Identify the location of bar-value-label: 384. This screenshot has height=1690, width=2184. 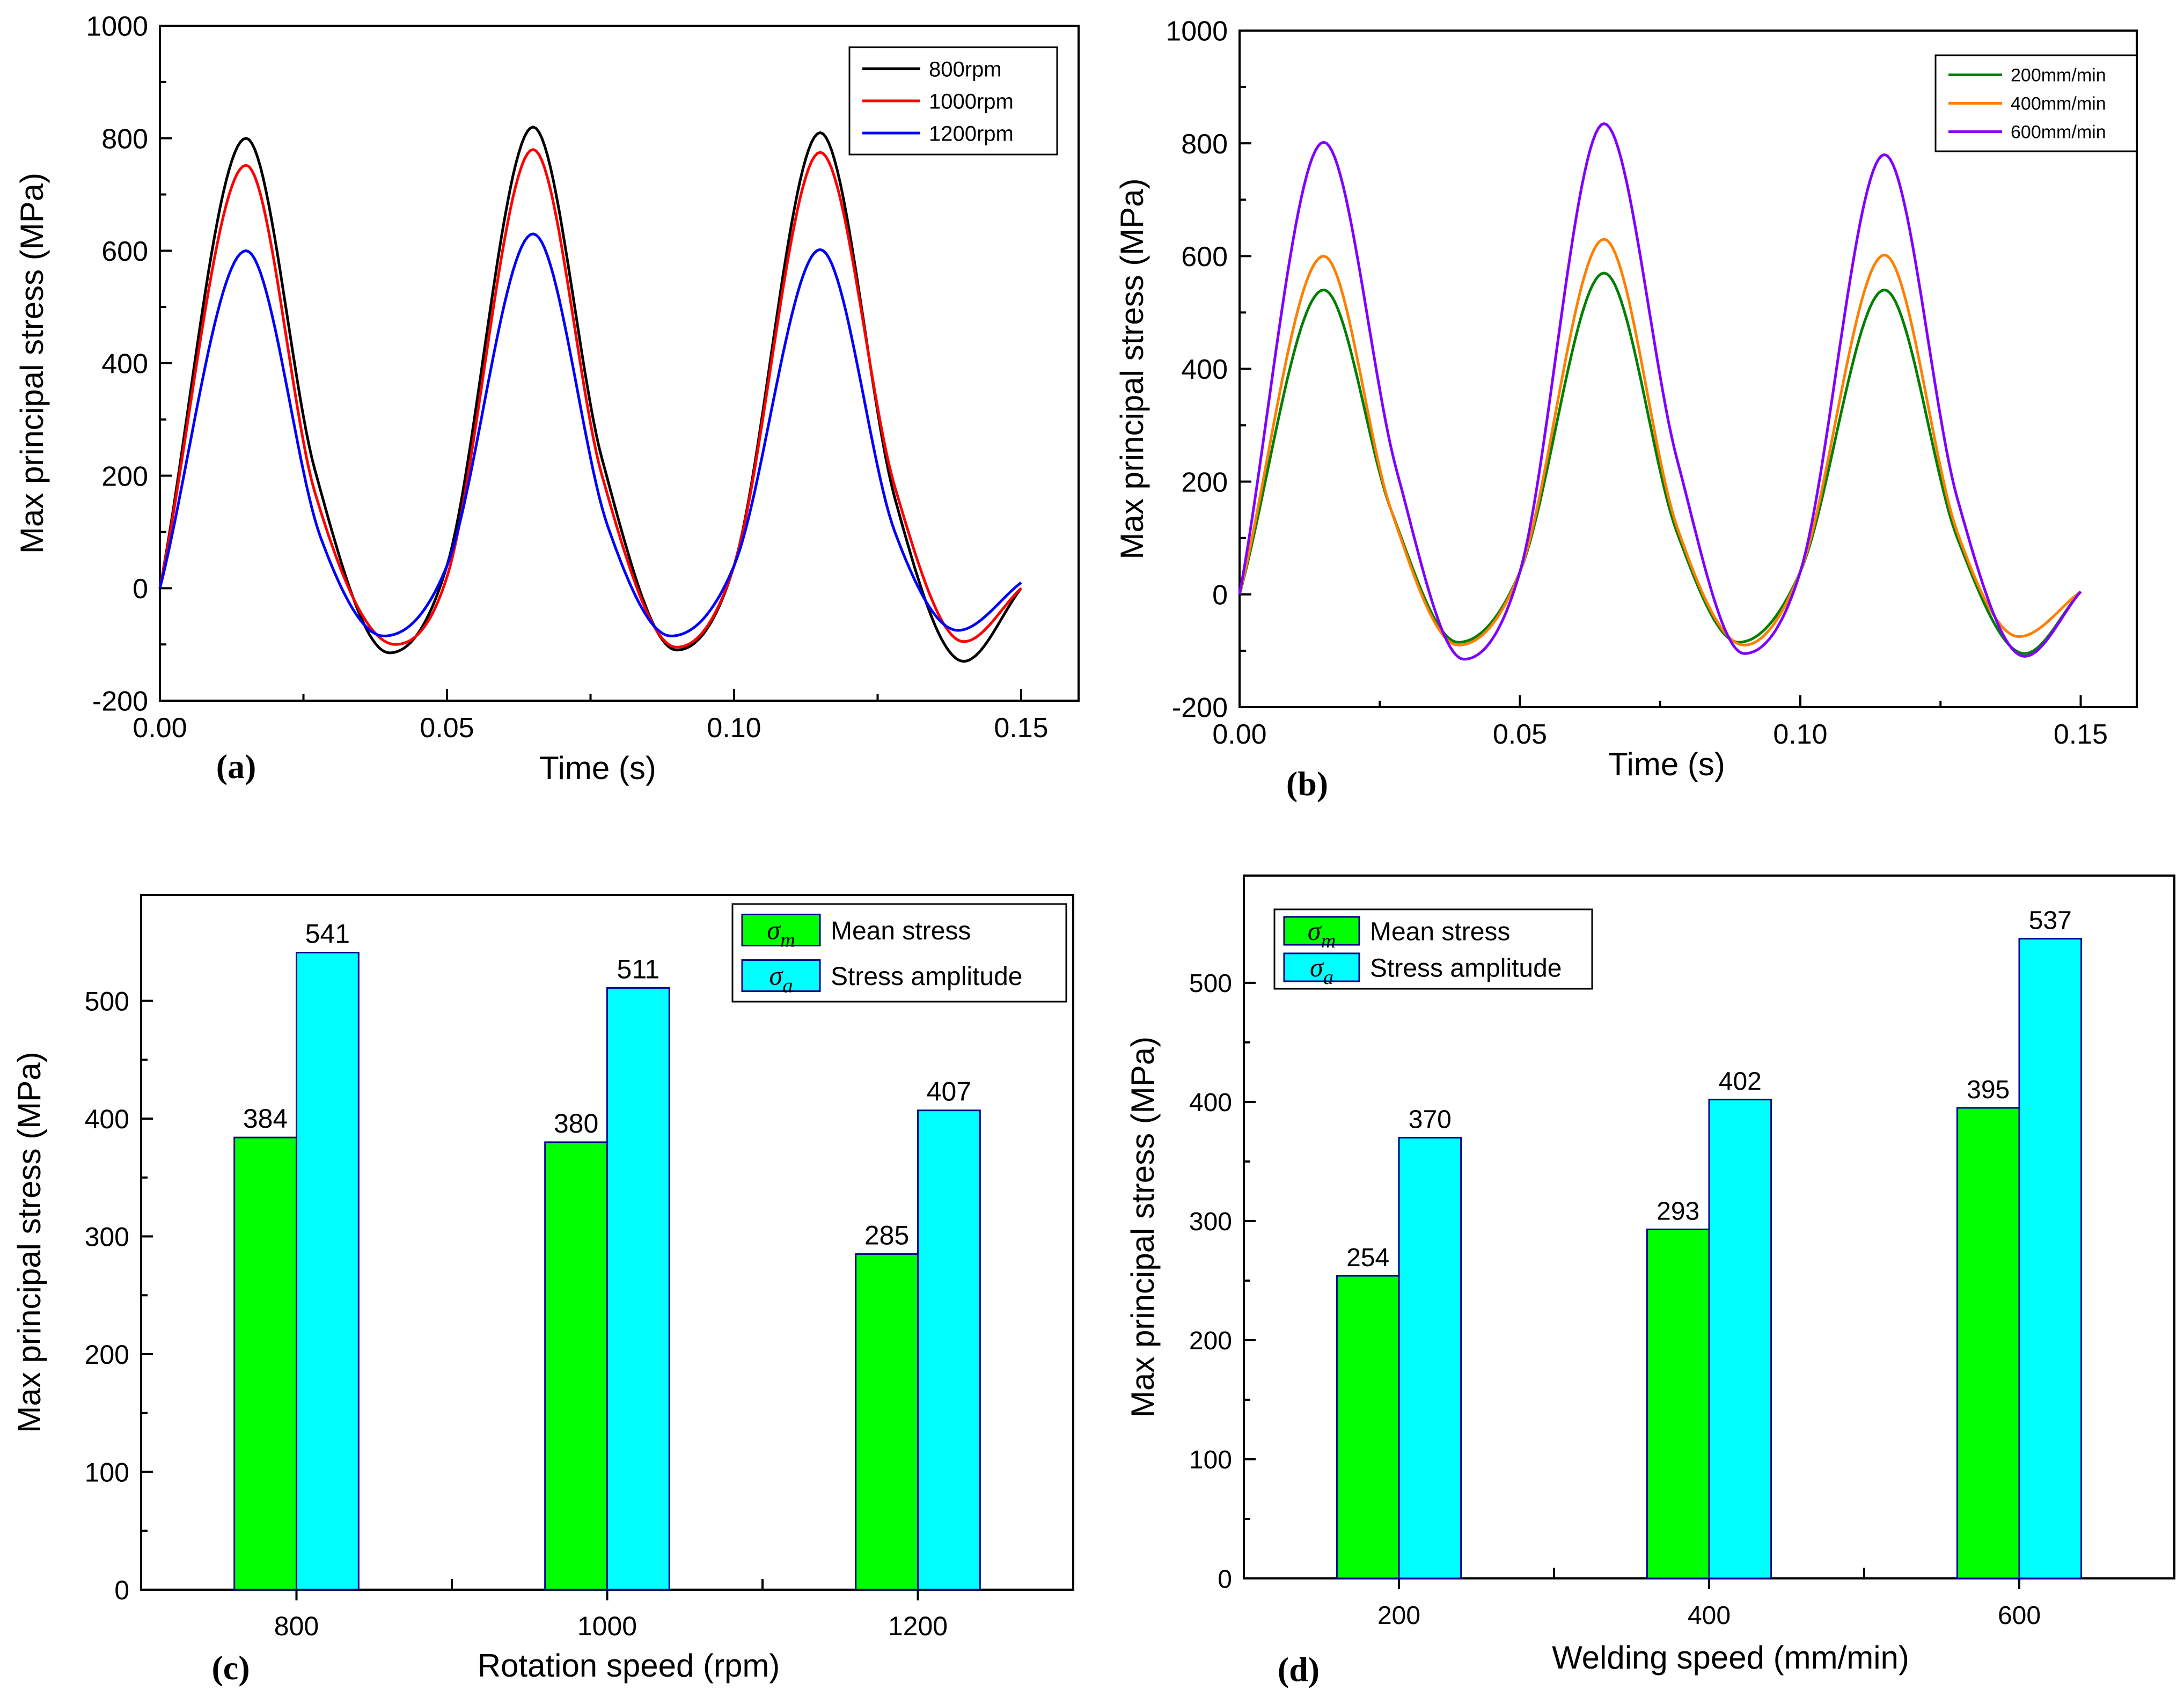
(265, 1119).